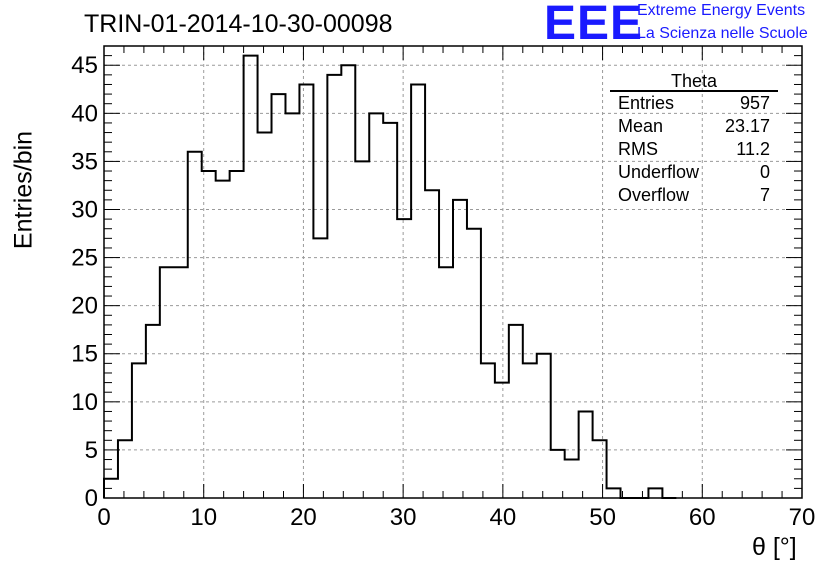 This screenshot has height=572, width=836. Describe the element at coordinates (774, 547) in the screenshot. I see `x-axis-label: θ [°]` at that location.